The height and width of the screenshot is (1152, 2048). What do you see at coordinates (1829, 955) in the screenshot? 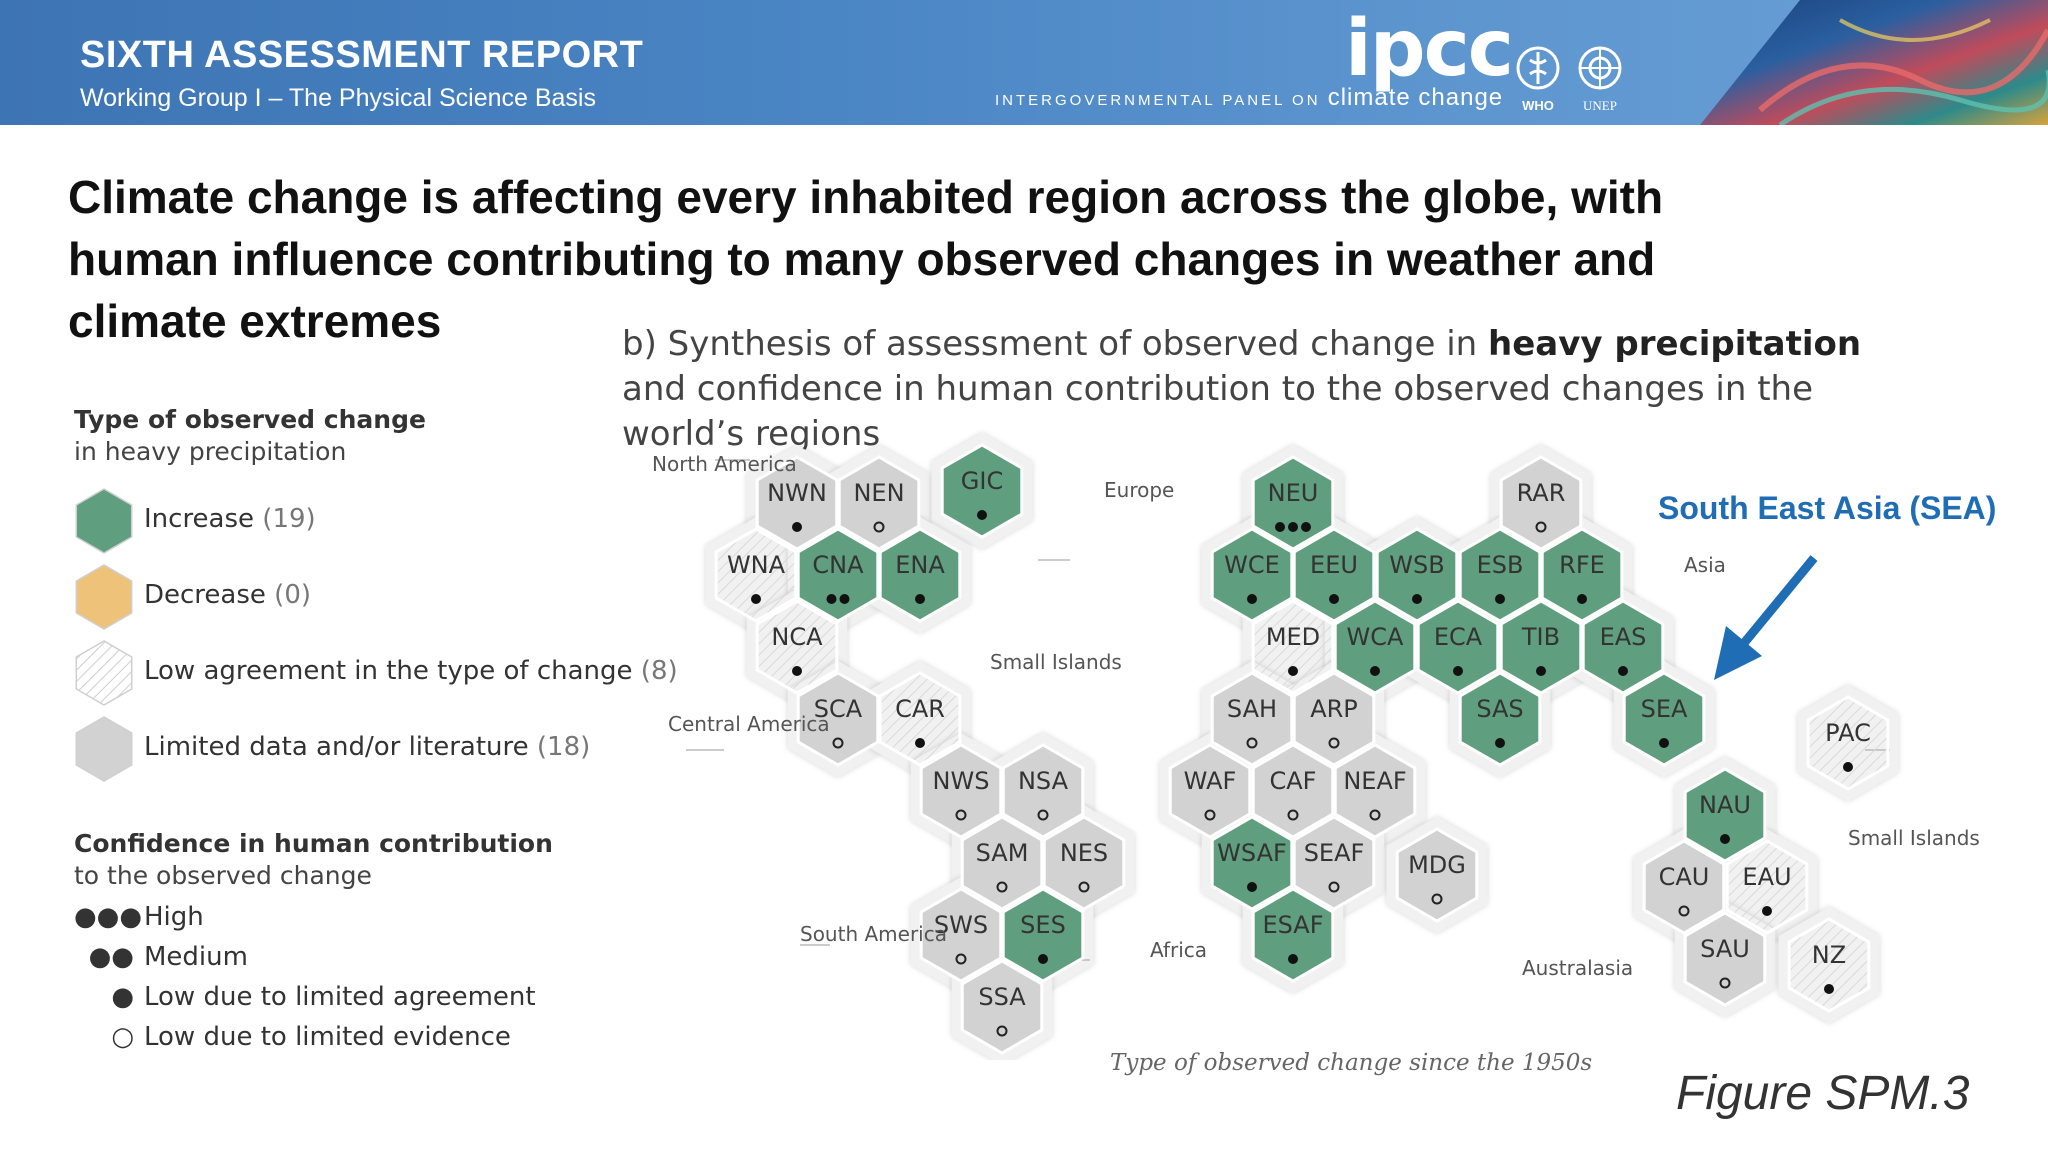
I see `hex-code-label: NZ` at bounding box center [1829, 955].